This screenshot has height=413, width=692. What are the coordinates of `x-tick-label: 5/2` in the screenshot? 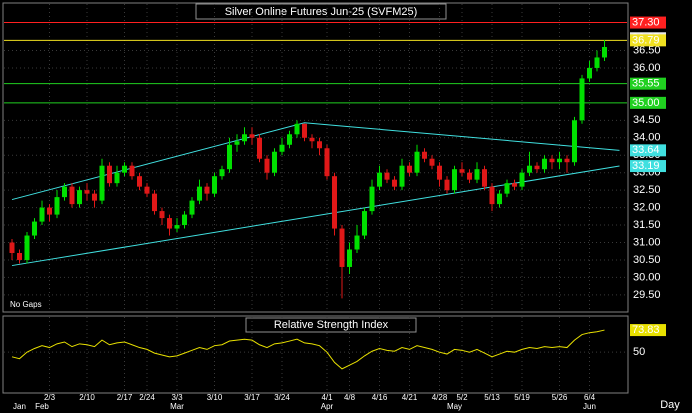 It's located at (462, 397).